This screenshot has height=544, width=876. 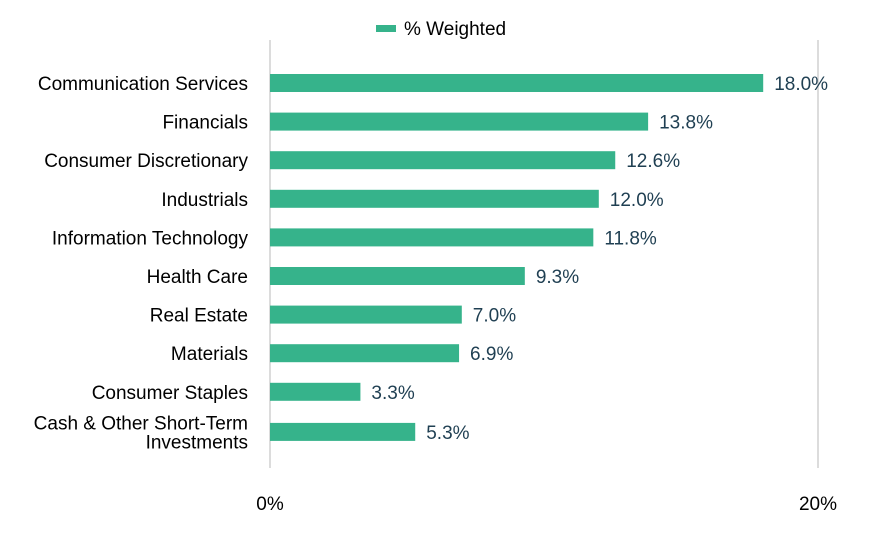 I want to click on category-label: Information Technology, so click(x=150, y=238).